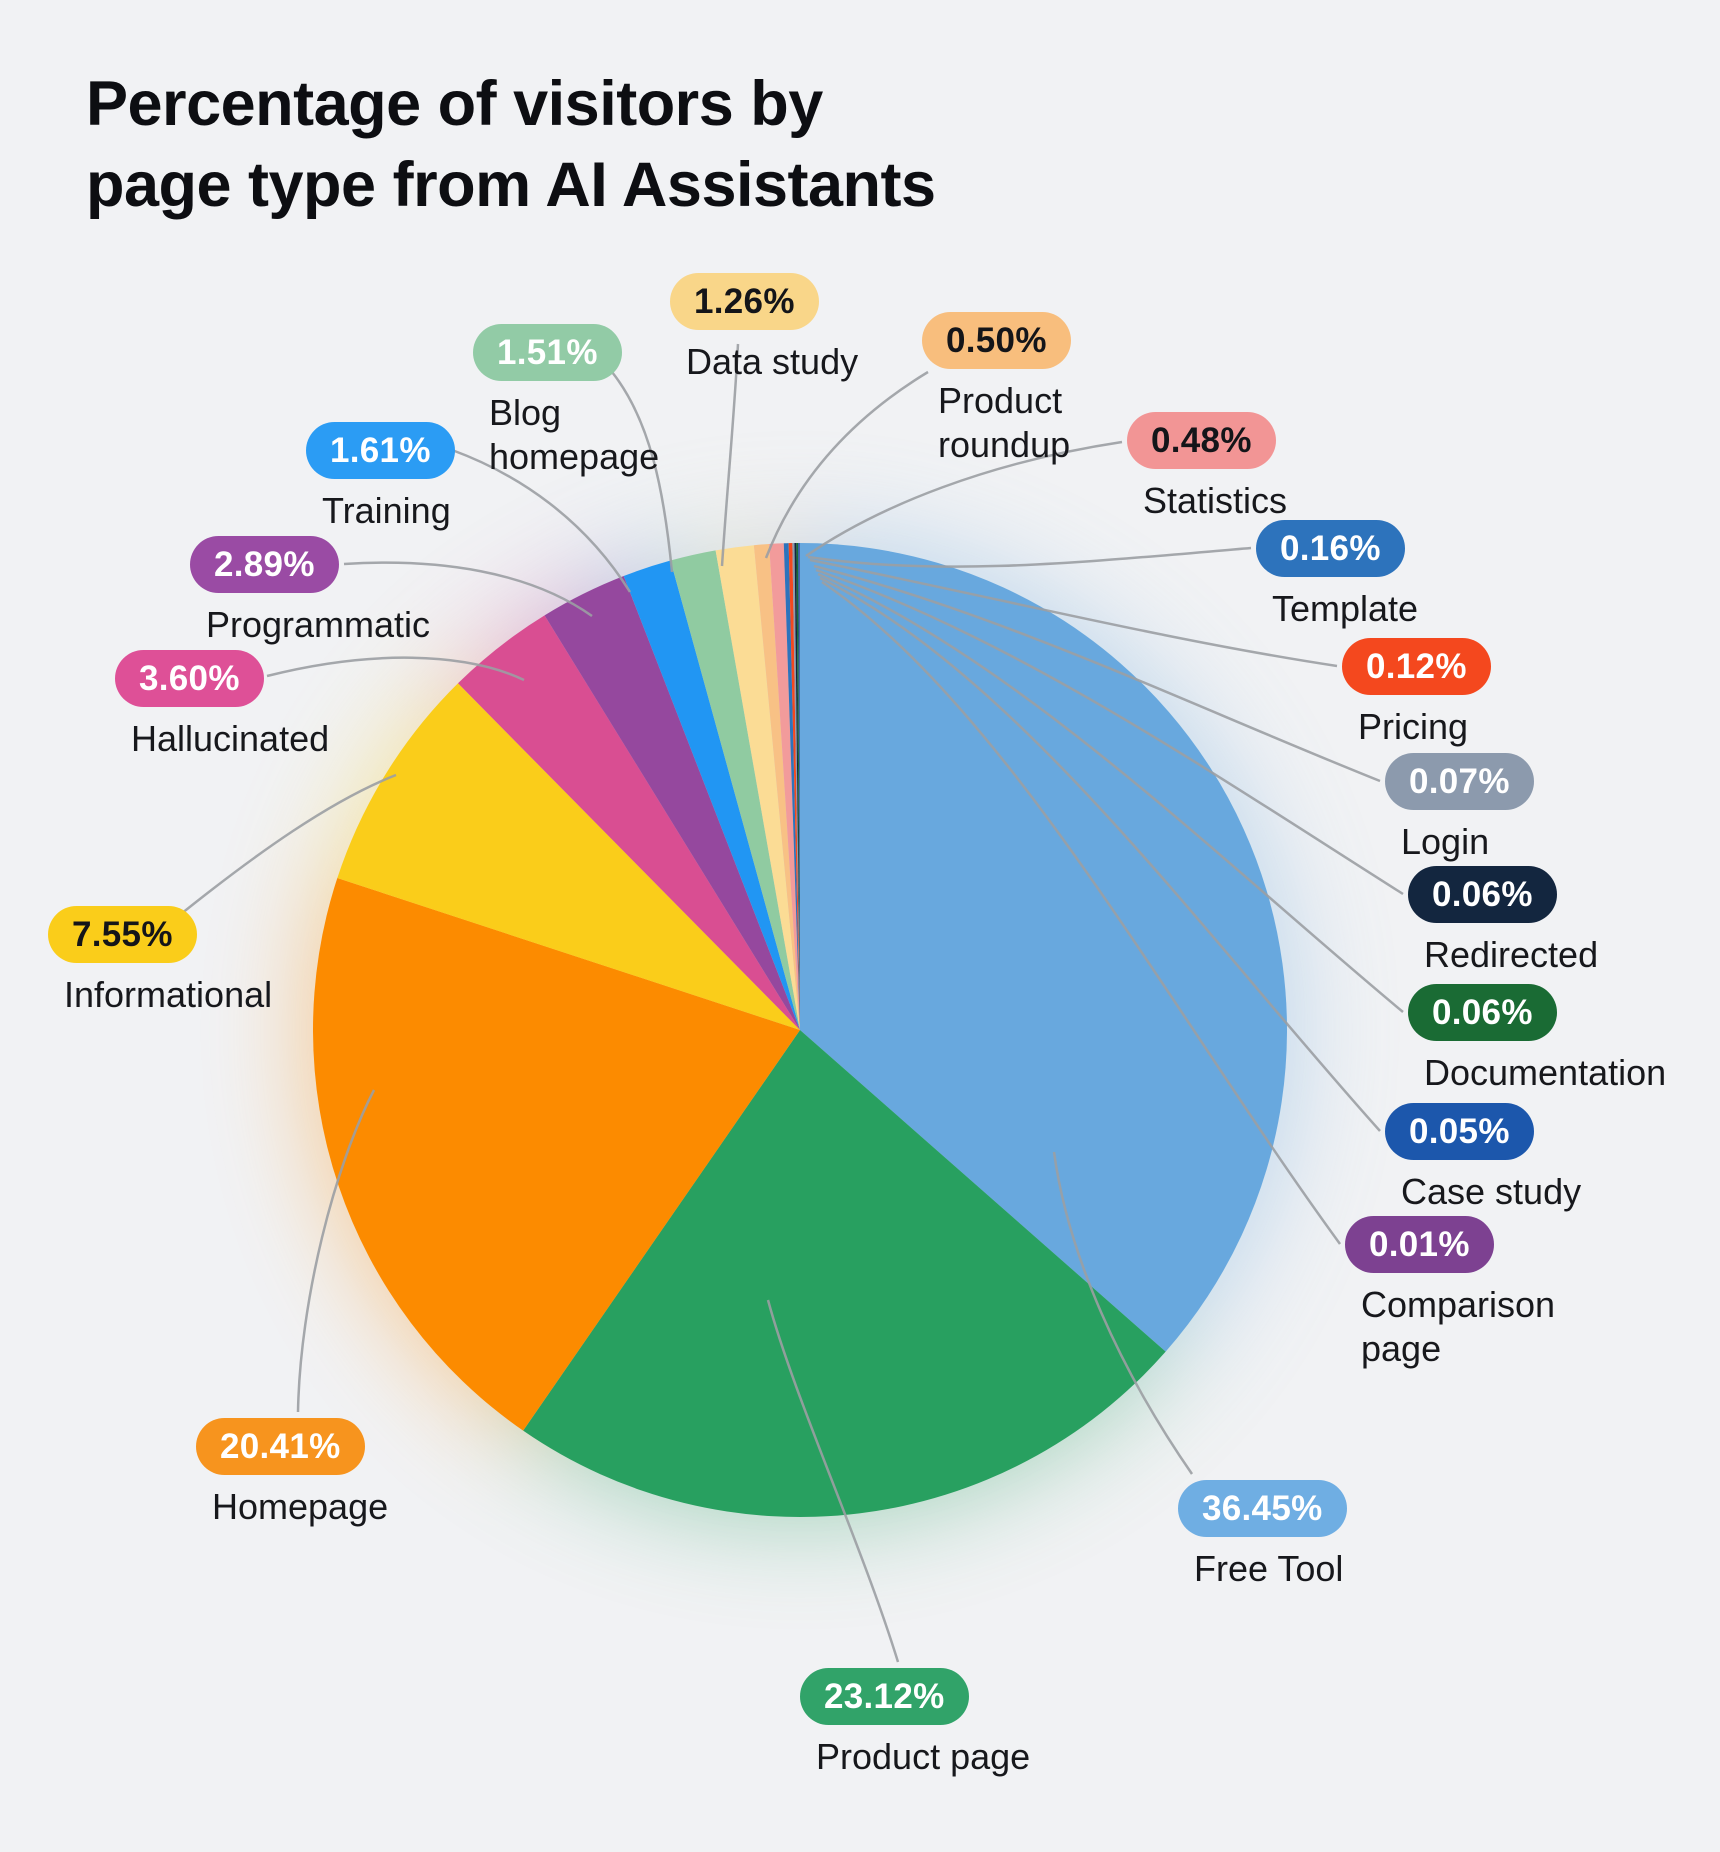 The image size is (1720, 1852). I want to click on page-title-line-1: Percentage of visitors by, so click(454, 104).